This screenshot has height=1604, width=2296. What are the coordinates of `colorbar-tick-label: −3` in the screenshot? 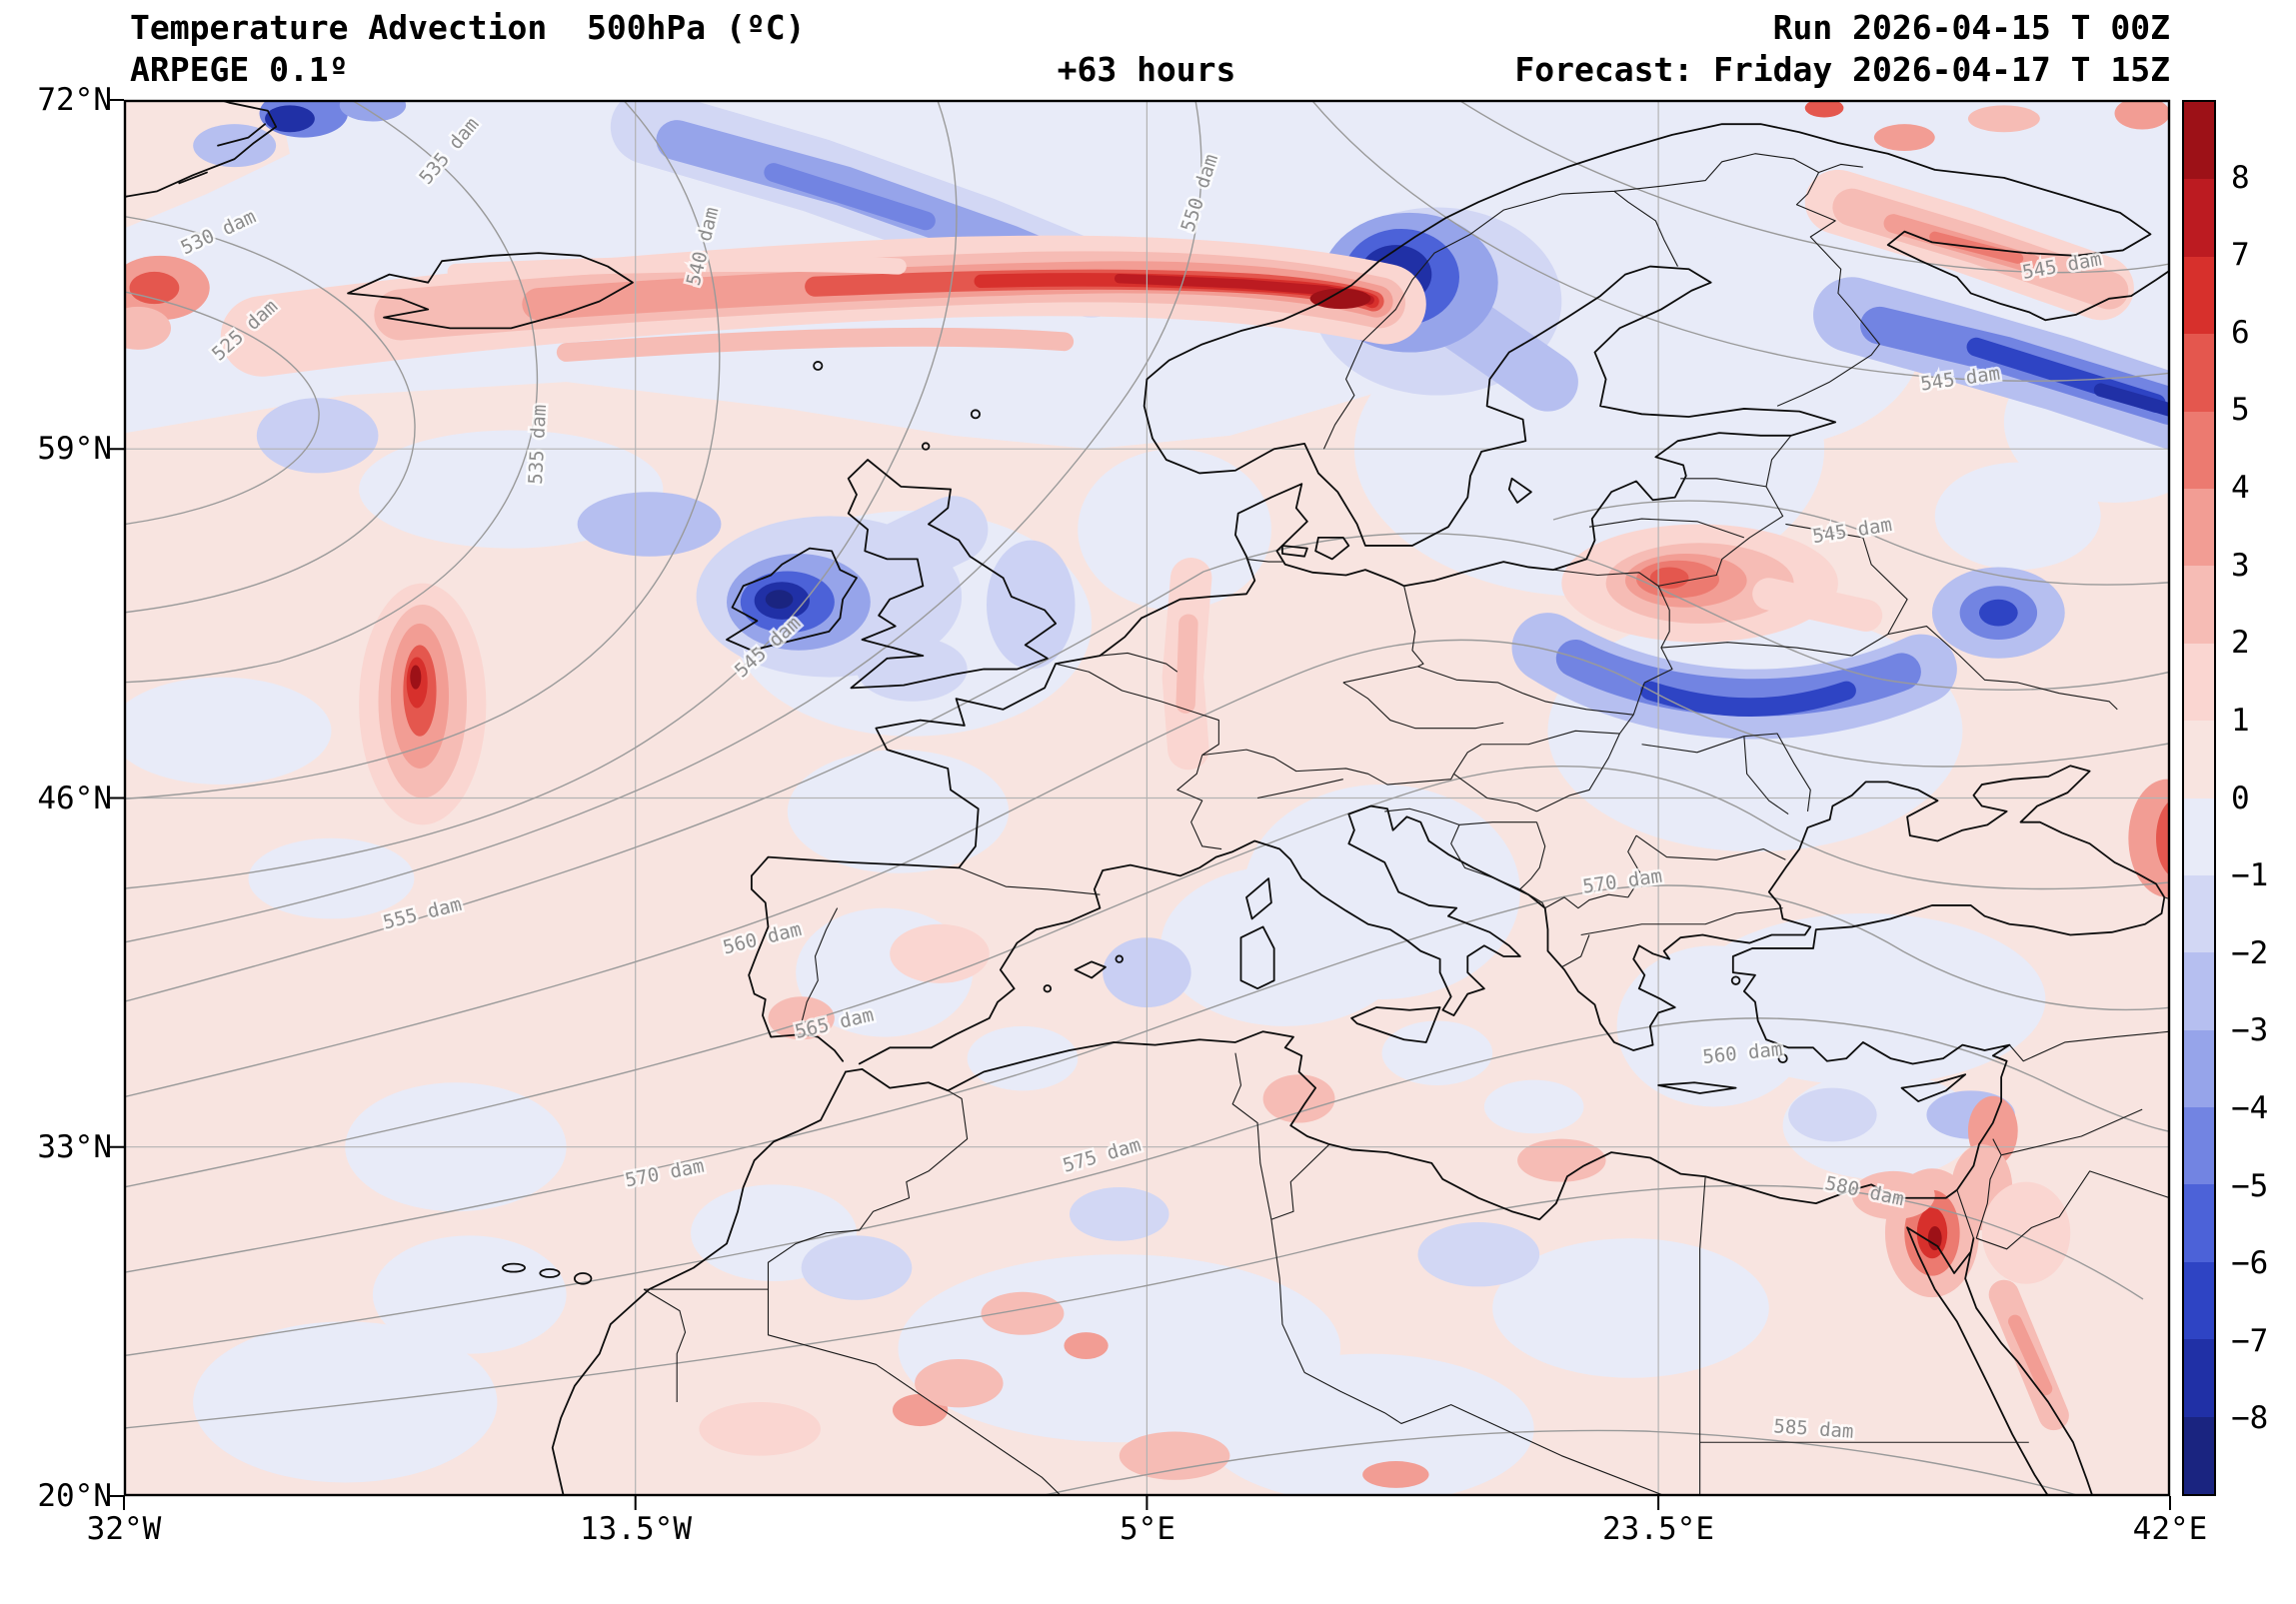 It's located at (2250, 1030).